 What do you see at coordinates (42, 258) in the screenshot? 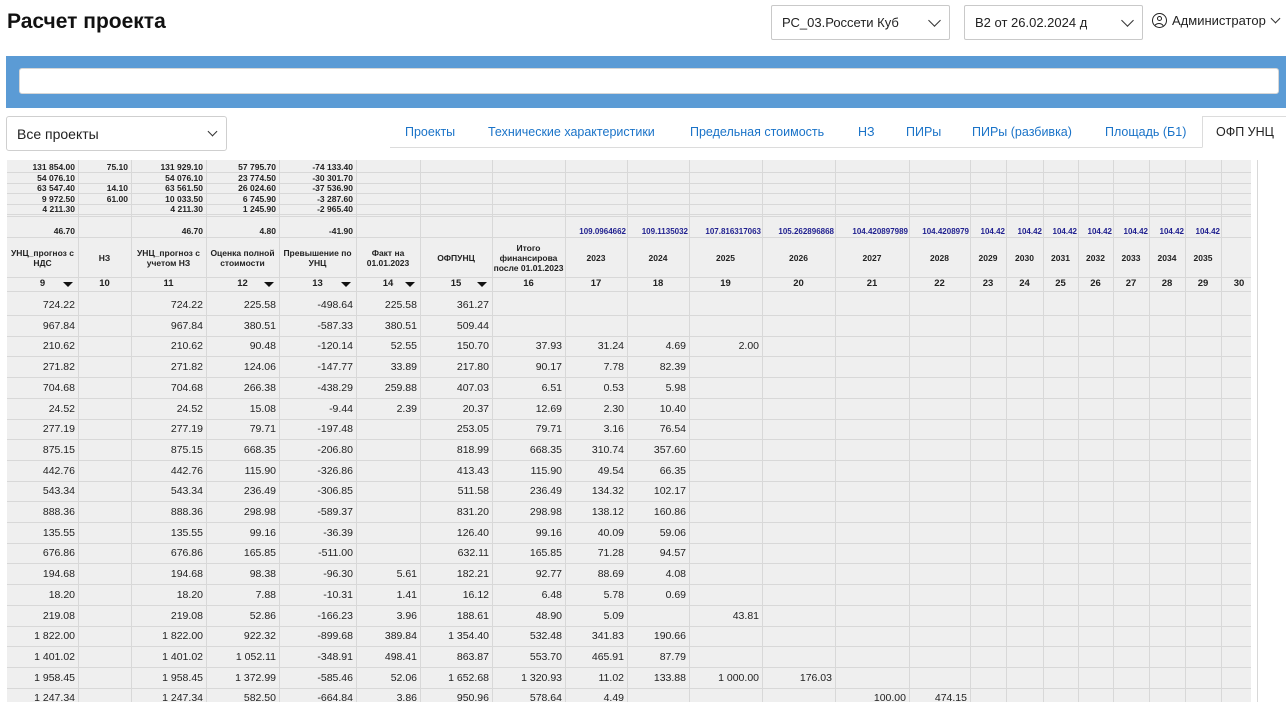
I see `column-header: УНЦ_прогноз с НДС` at bounding box center [42, 258].